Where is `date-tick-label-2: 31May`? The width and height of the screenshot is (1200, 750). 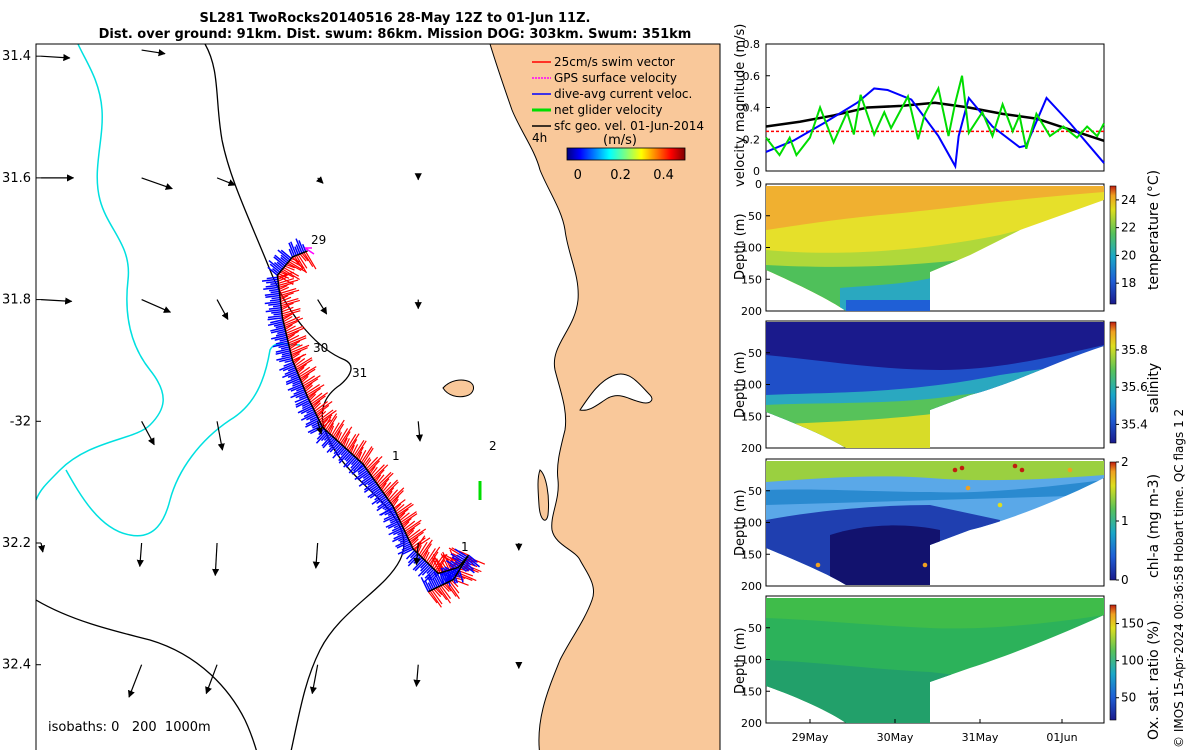
date-tick-label-2: 31May is located at coordinates (980, 737).